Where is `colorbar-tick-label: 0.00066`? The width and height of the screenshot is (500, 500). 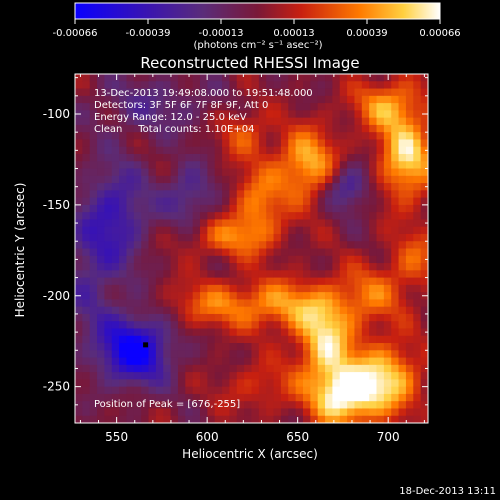 colorbar-tick-label: 0.00066 is located at coordinates (439, 33).